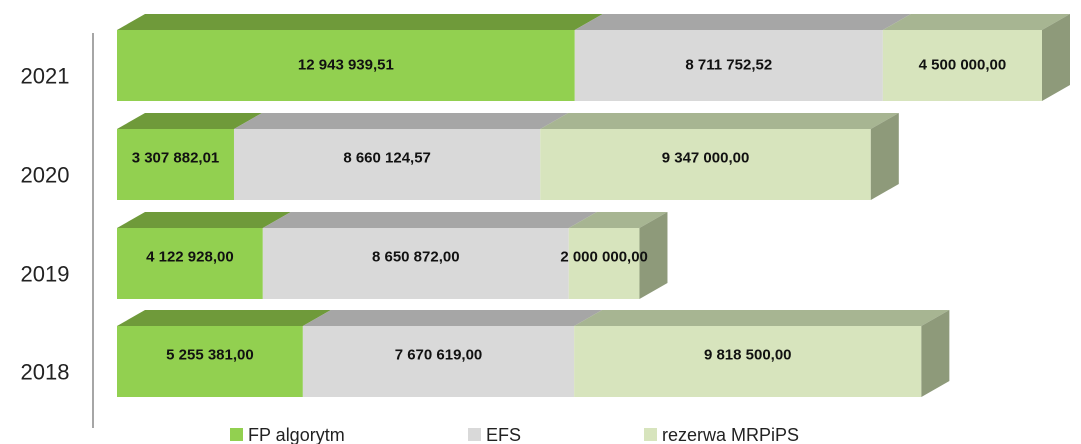 The image size is (1081, 444). What do you see at coordinates (748, 354) in the screenshot?
I see `value-label: 9 818 500,00` at bounding box center [748, 354].